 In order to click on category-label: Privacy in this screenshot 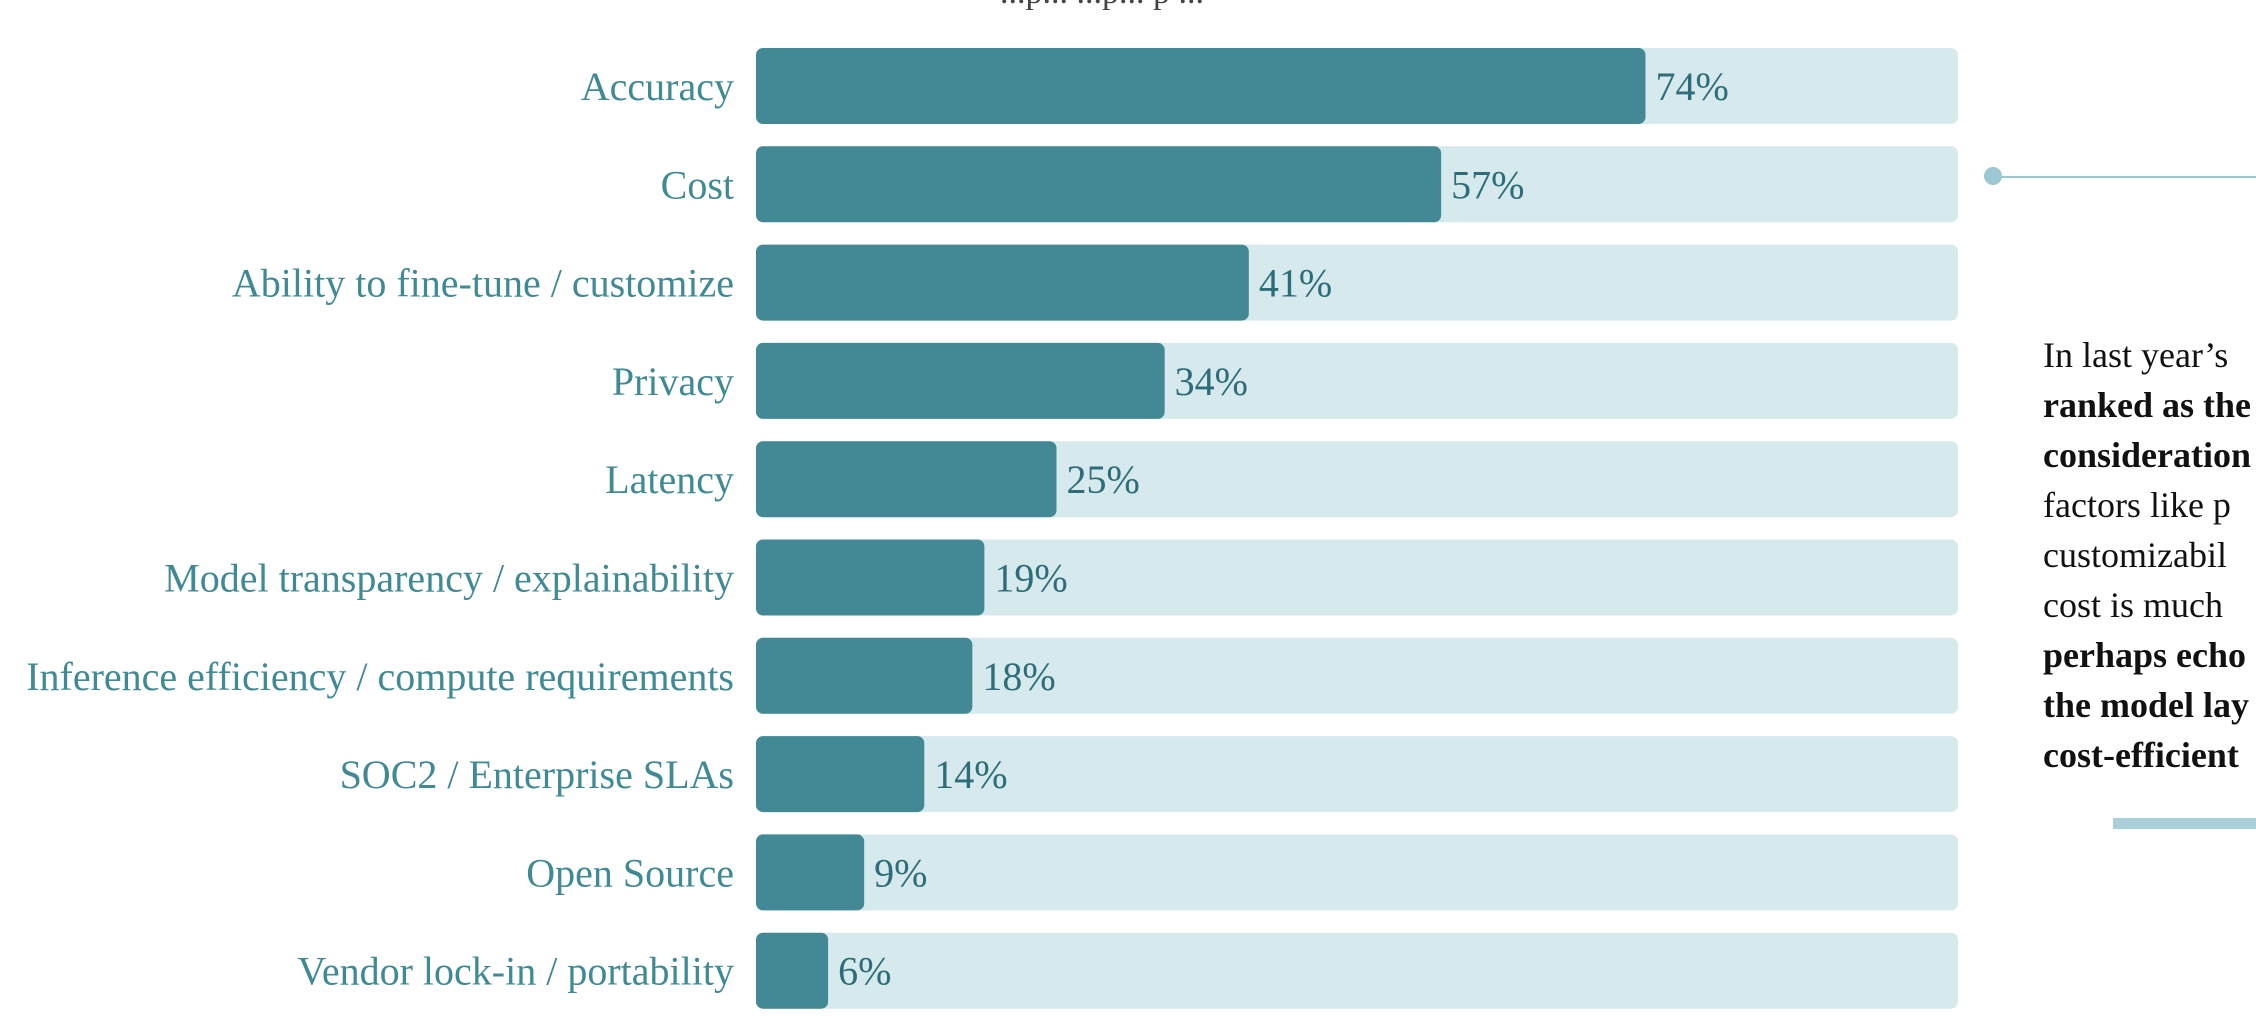, I will do `click(673, 381)`.